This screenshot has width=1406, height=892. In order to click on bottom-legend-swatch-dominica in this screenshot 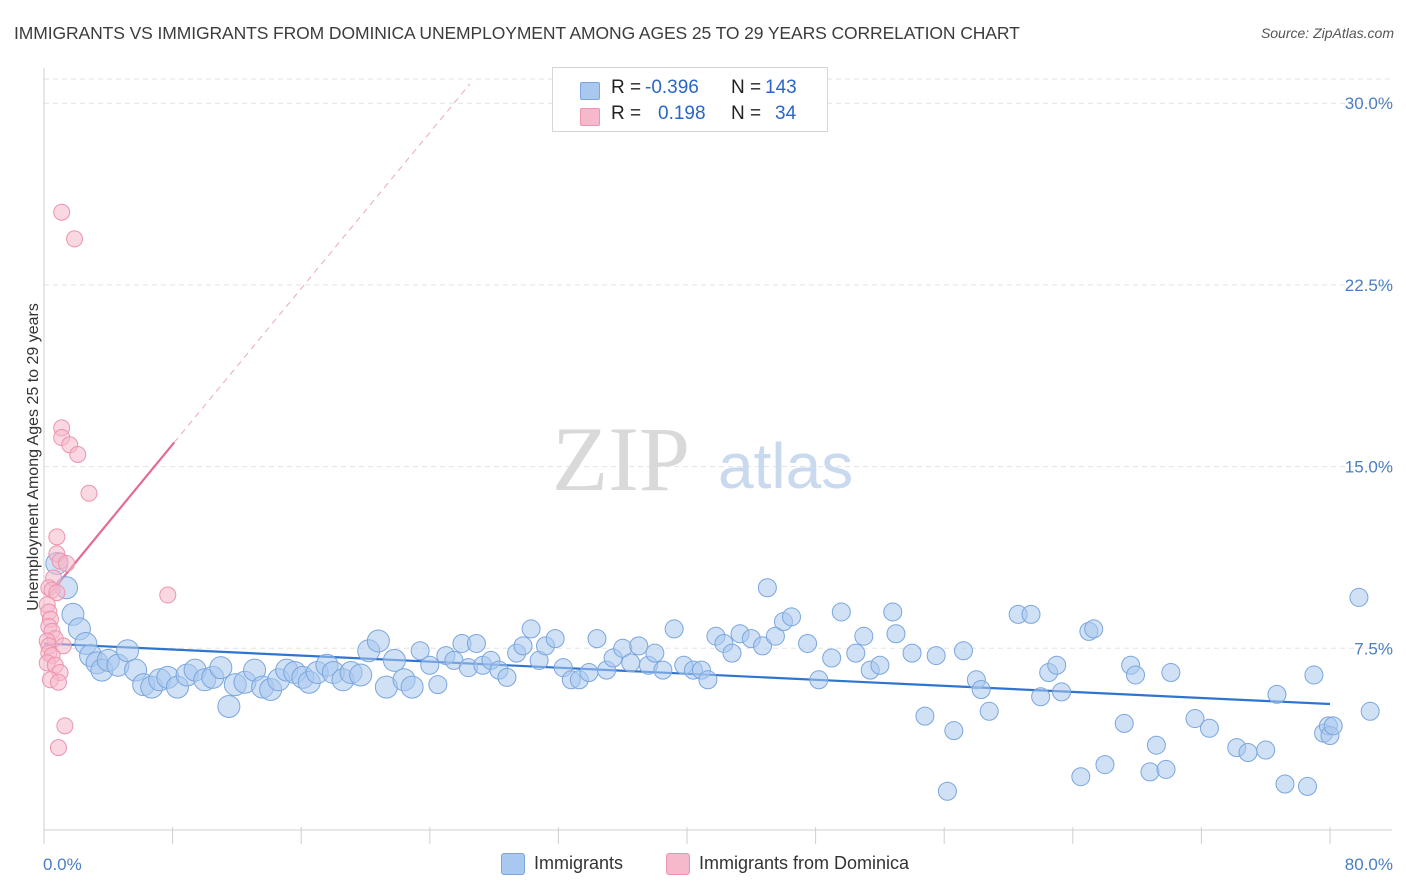, I will do `click(678, 864)`.